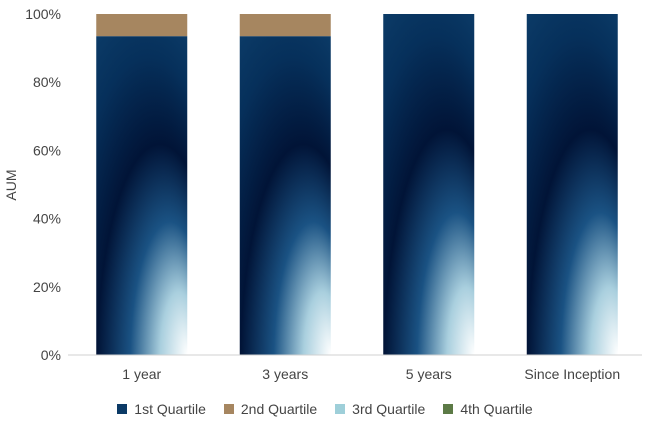  What do you see at coordinates (389, 409) in the screenshot?
I see `legend-label: 3rd Quartile` at bounding box center [389, 409].